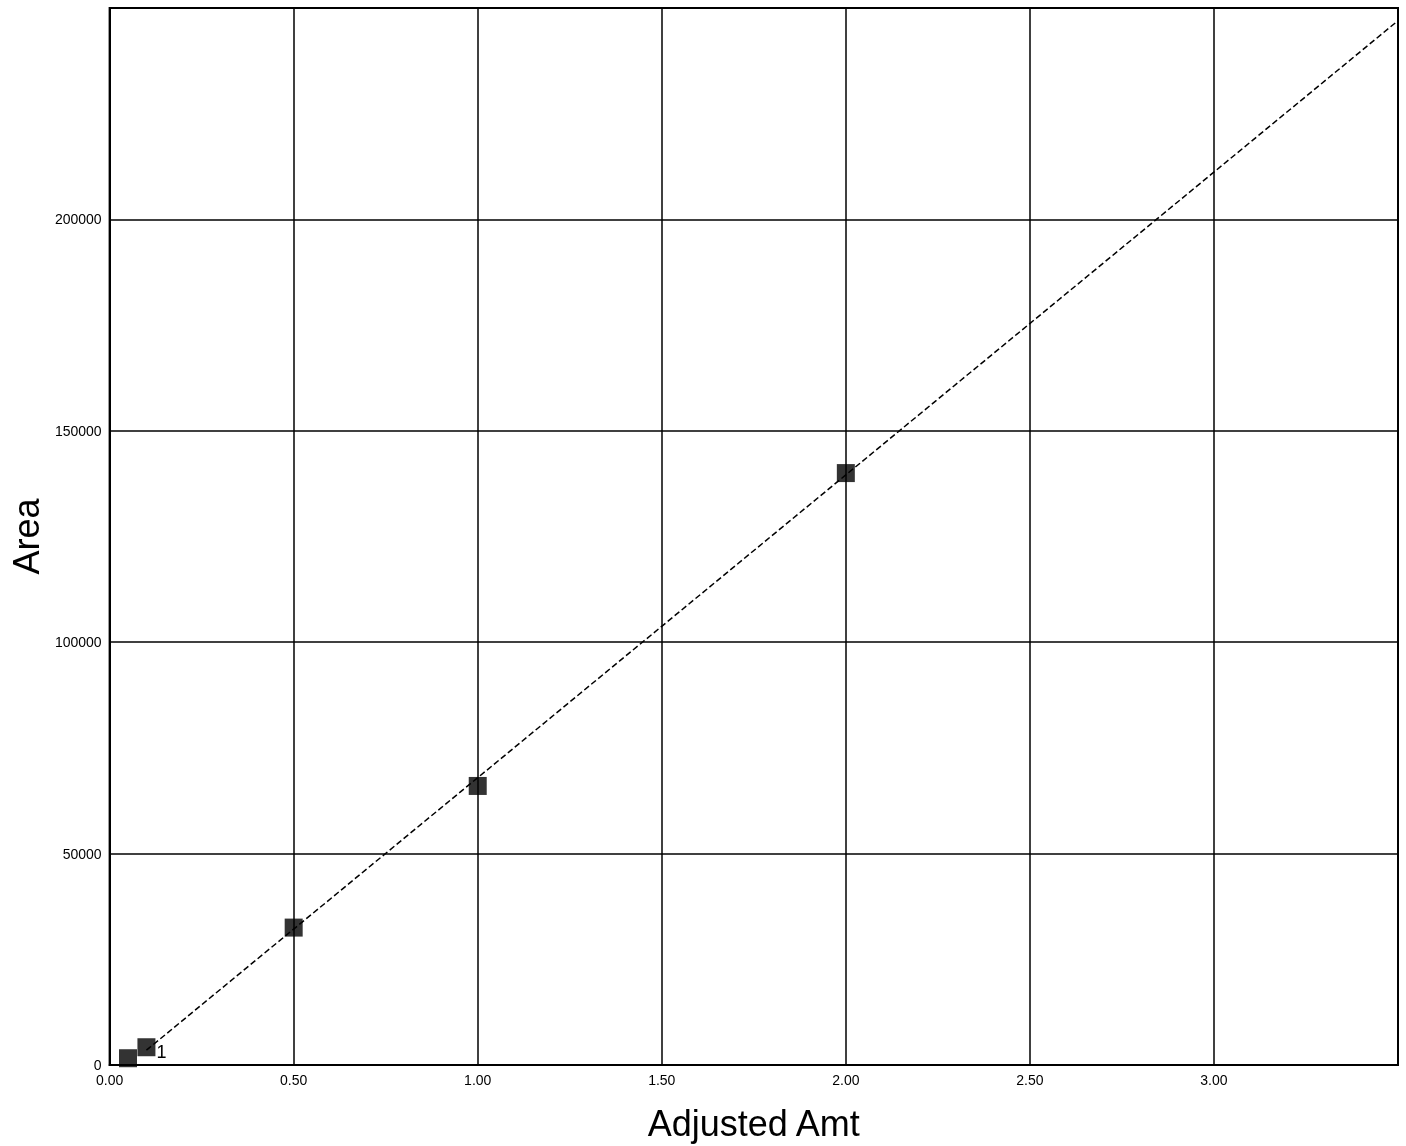 The width and height of the screenshot is (1406, 1146). What do you see at coordinates (161, 1052) in the screenshot?
I see `annotation: 1` at bounding box center [161, 1052].